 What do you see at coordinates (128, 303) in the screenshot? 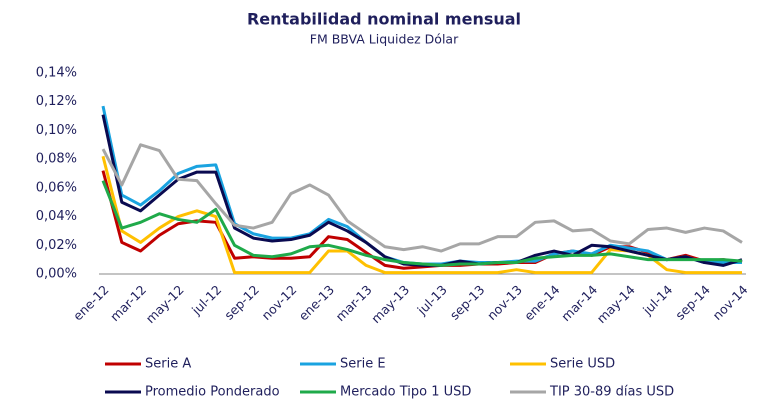
I see `x-tick-label: mar-12` at bounding box center [128, 303].